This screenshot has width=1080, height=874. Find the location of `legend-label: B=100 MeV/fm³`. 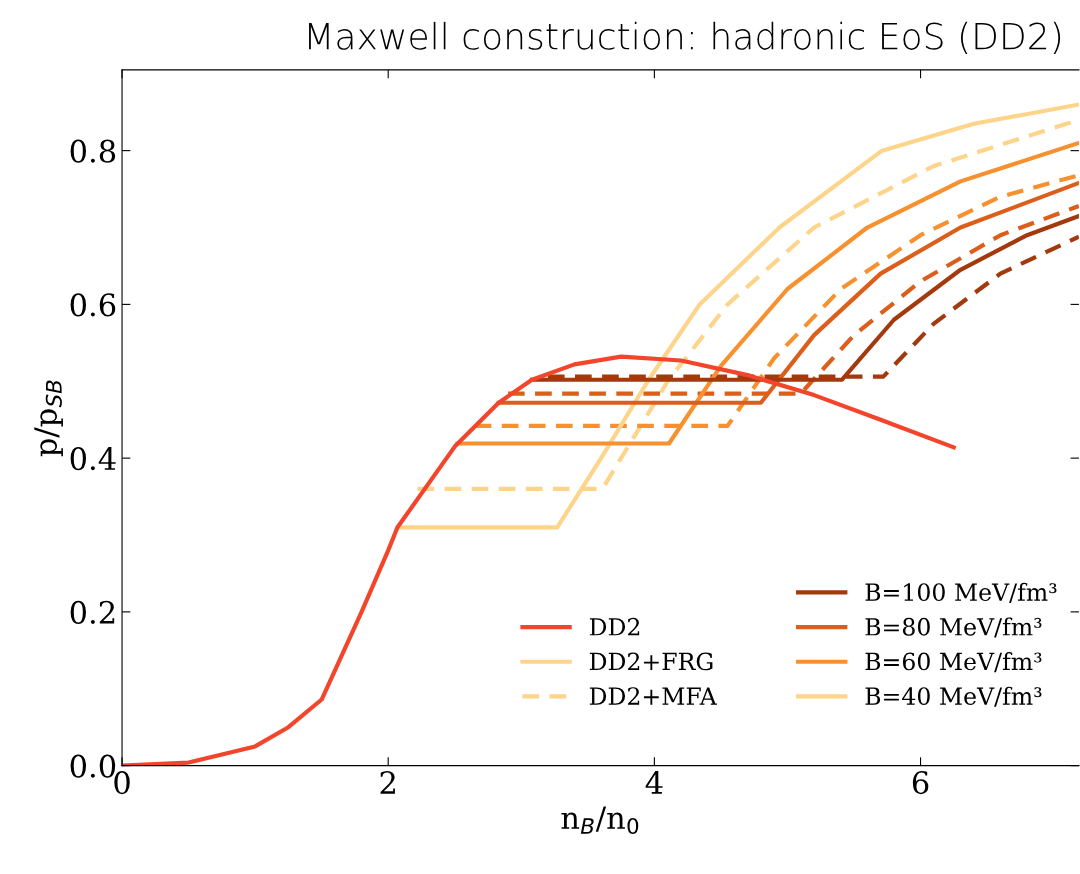

legend-label: B=100 MeV/fm³ is located at coordinates (961, 592).